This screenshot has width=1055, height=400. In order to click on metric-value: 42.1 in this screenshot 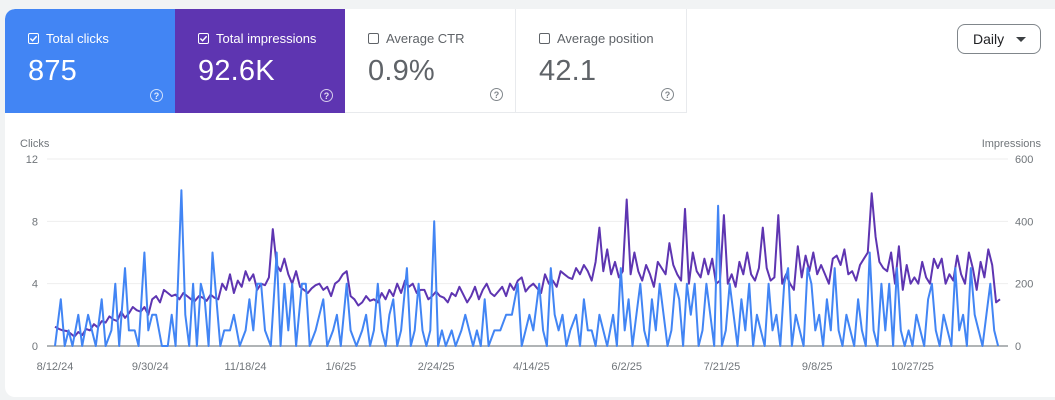, I will do `click(568, 71)`.